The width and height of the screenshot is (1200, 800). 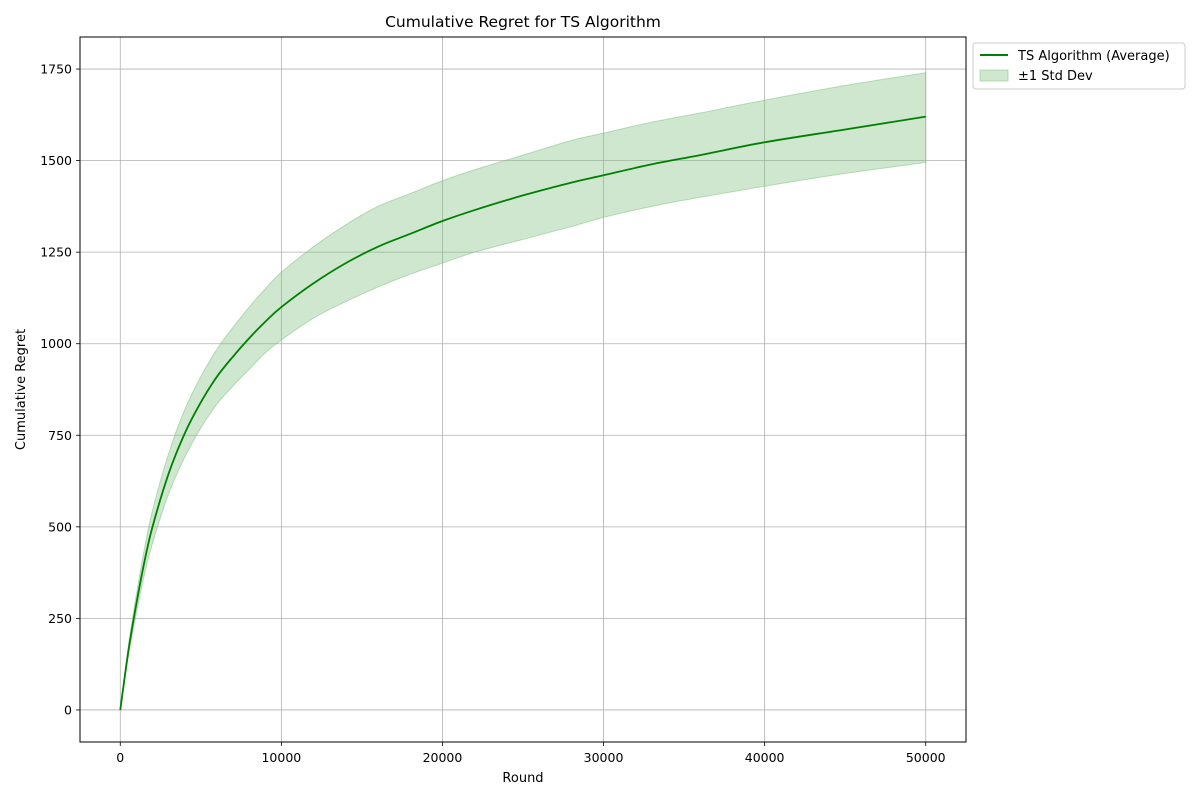 I want to click on legend-entry-std-dev: ±1 Std Dev, so click(x=1055, y=76).